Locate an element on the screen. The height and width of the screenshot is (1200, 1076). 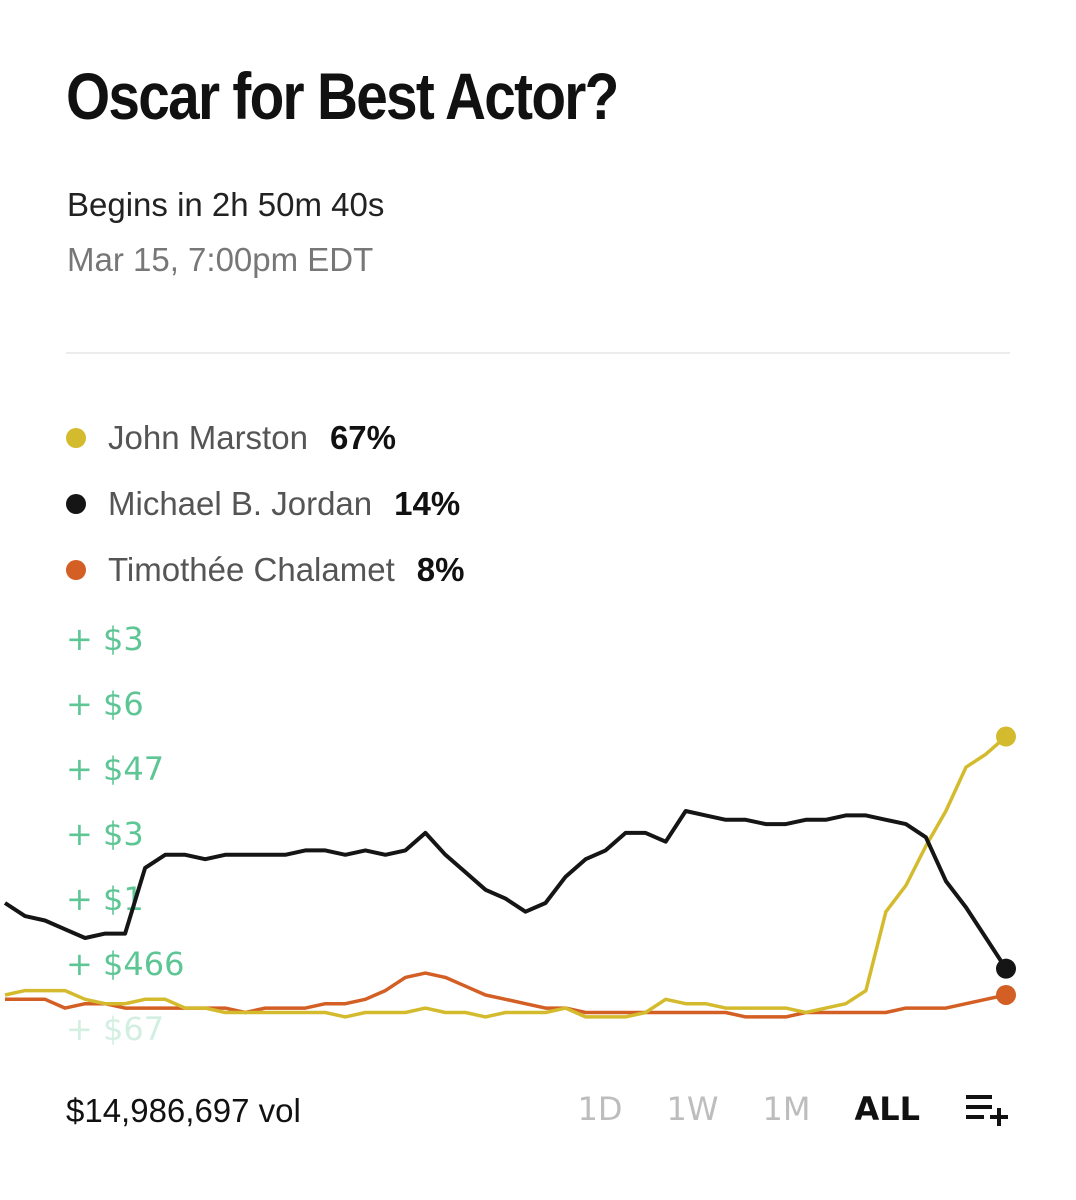
volume-label: $14,986,697 vol is located at coordinates (183, 1110).